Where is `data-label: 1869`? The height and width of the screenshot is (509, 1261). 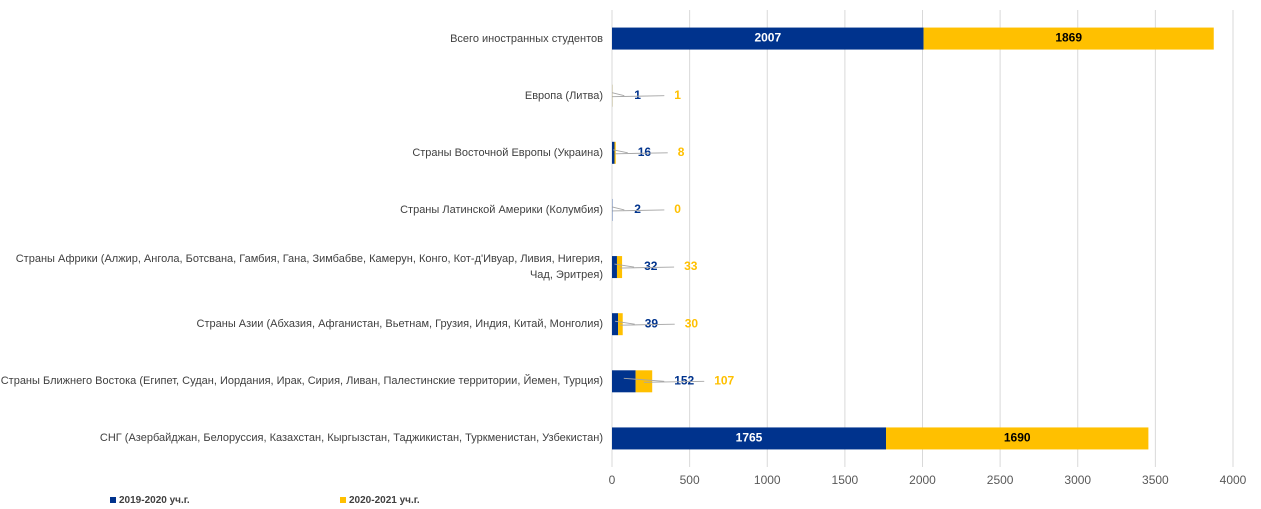 data-label: 1869 is located at coordinates (1068, 38).